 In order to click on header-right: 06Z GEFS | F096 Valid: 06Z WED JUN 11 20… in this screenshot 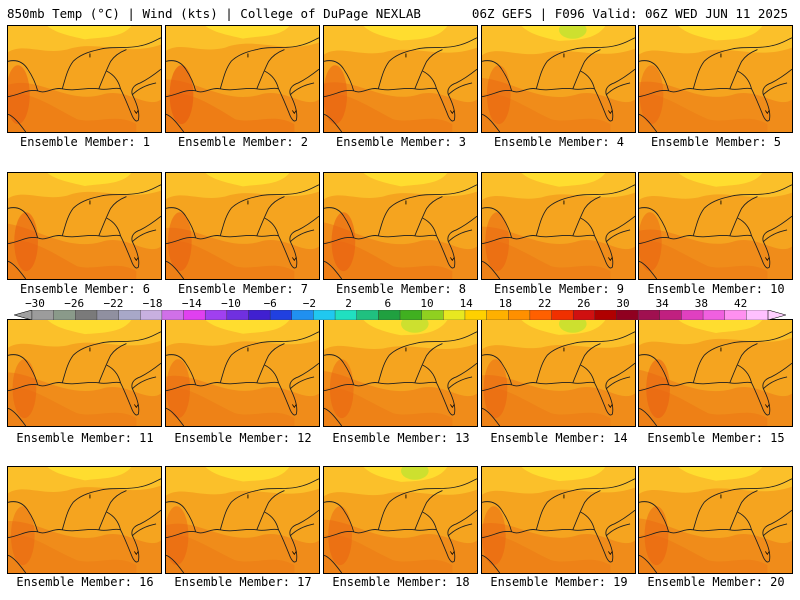, I will do `click(629, 13)`.